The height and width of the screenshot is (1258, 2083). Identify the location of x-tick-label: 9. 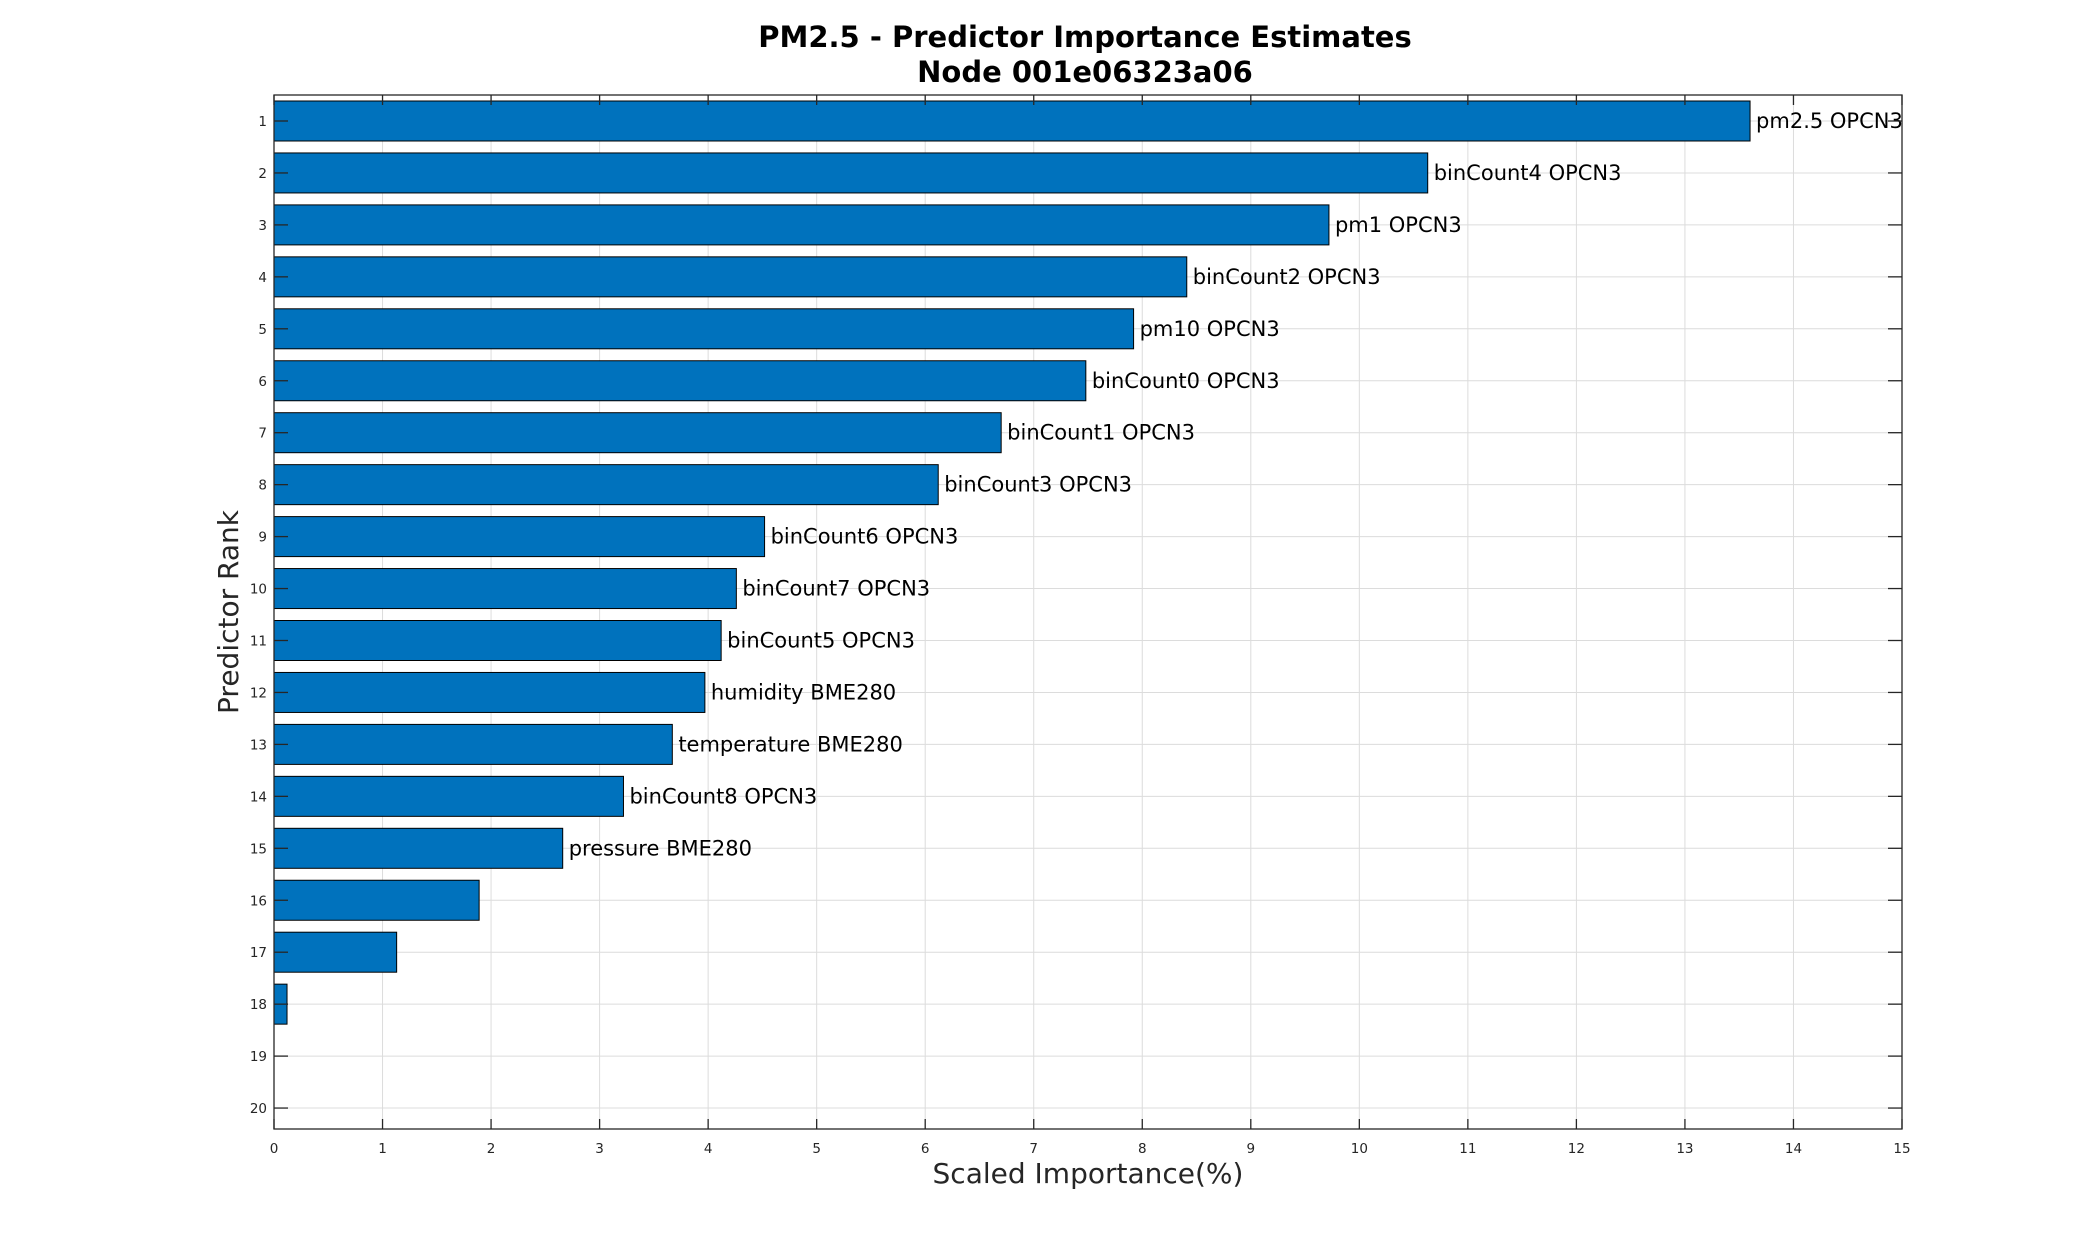
(1251, 1149).